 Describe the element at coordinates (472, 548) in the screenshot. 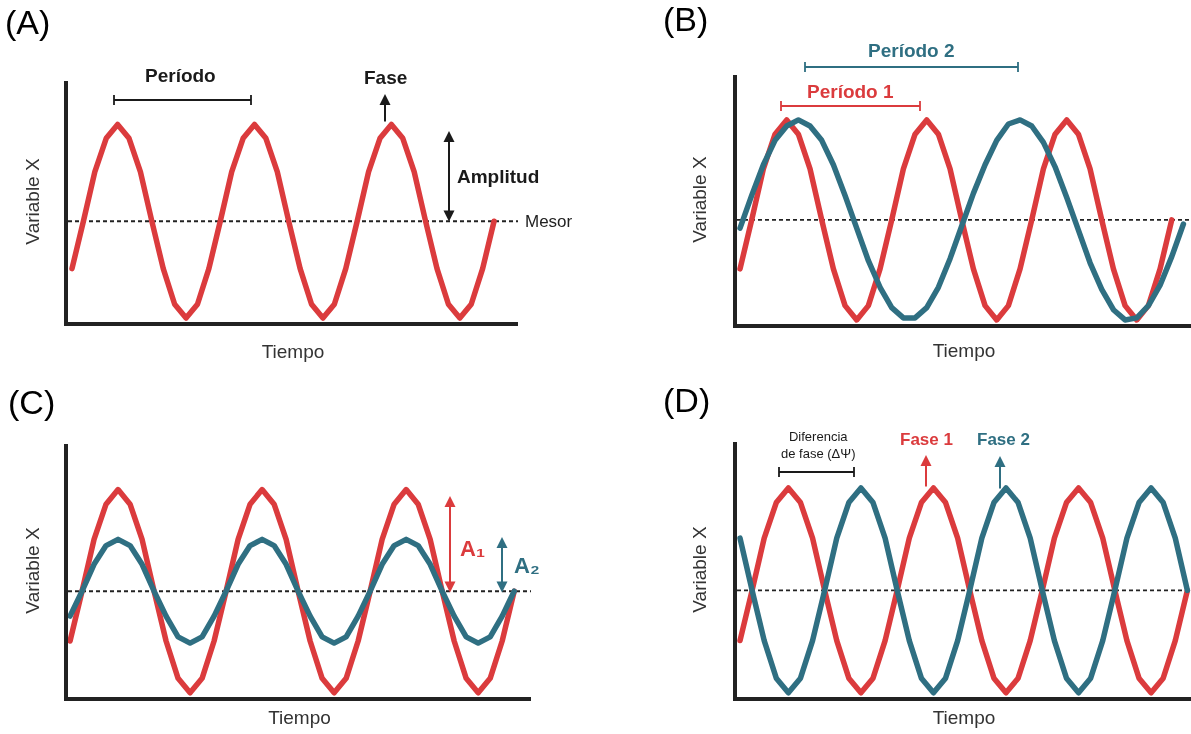

I see `annotation: A₁` at that location.